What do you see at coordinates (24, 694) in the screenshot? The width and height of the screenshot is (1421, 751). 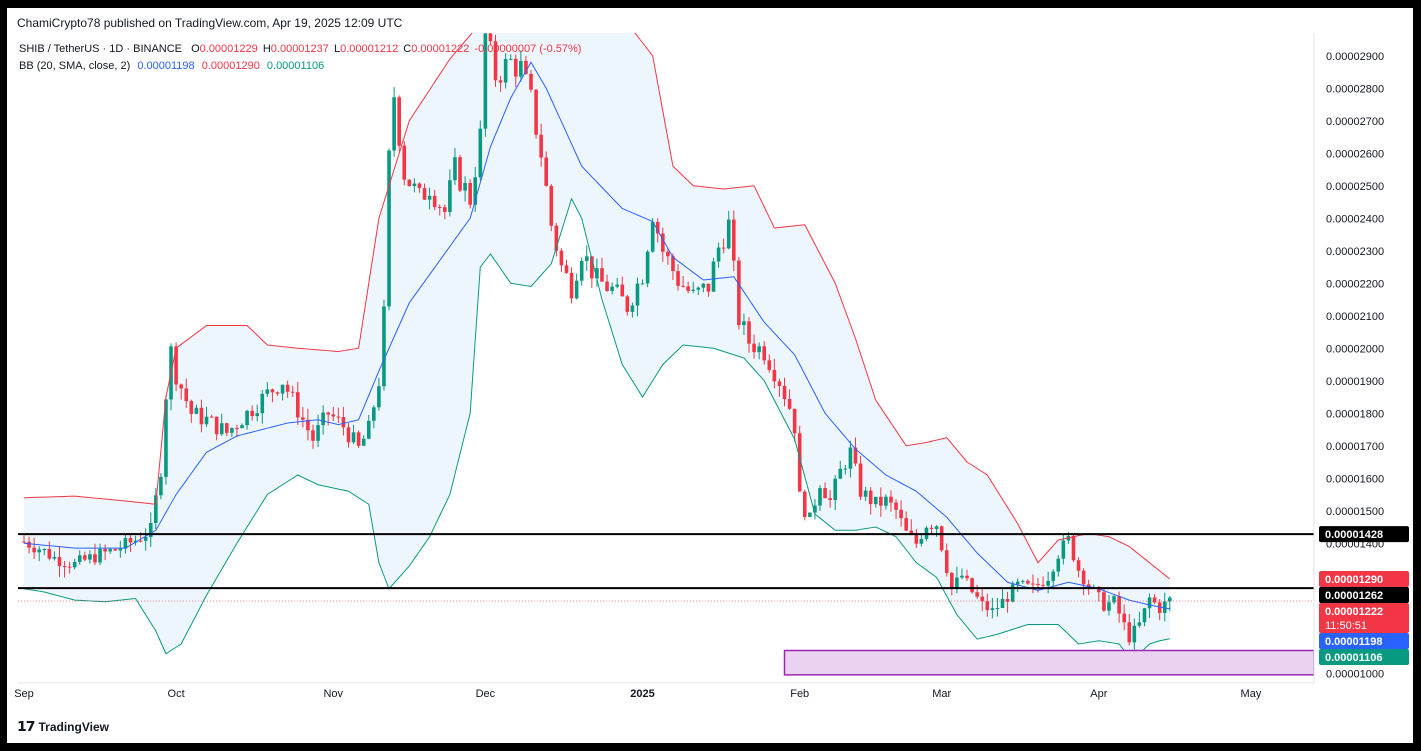 I see `x-tick-label: Sep` at bounding box center [24, 694].